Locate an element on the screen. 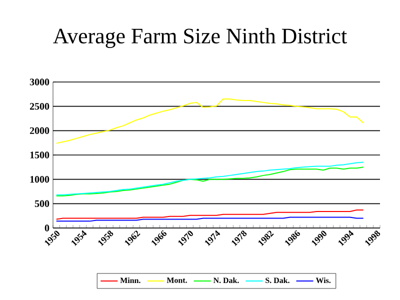 This screenshot has height=300, width=400. y-tick-label: 1000 is located at coordinates (40, 179).